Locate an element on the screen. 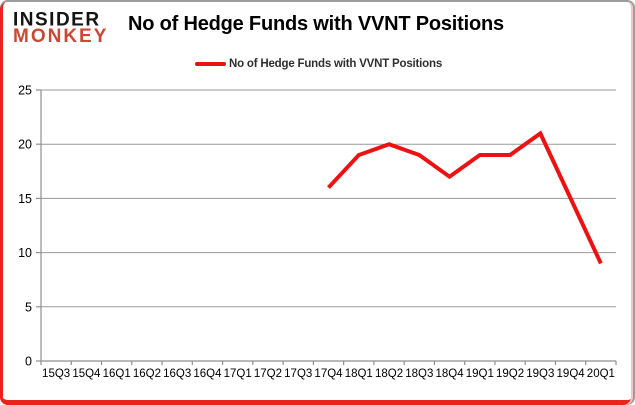  x-tick-label: 20Q1 is located at coordinates (601, 374).